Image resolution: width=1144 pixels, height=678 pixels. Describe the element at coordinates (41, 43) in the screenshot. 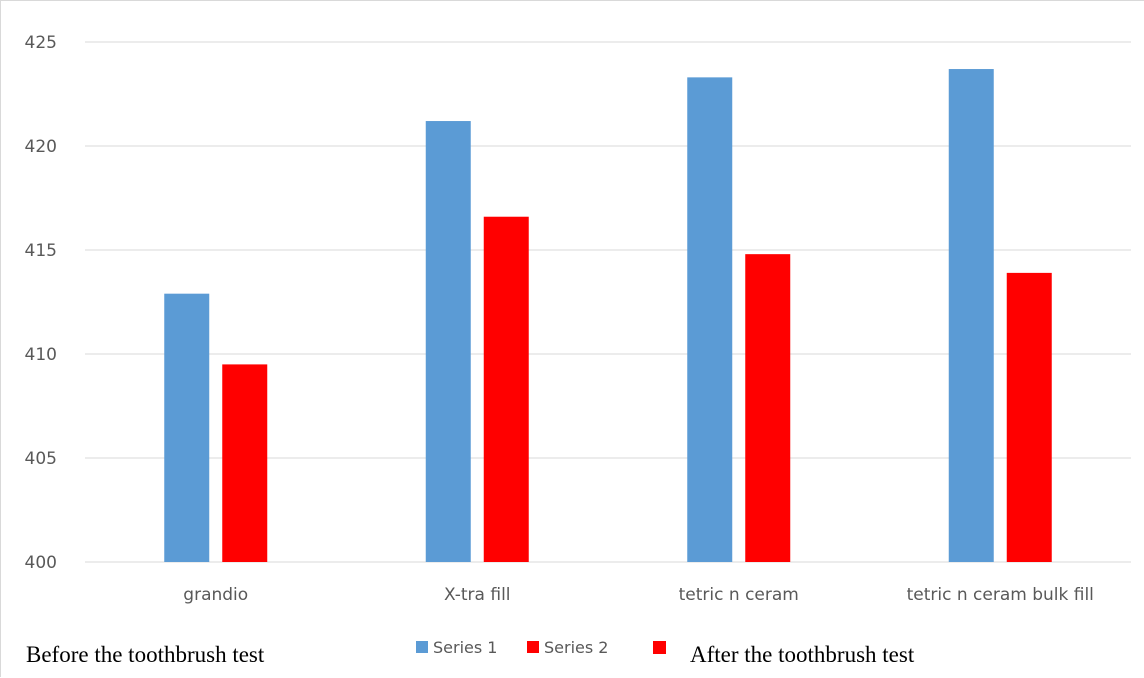

I see `y-tick-label: 425` at that location.